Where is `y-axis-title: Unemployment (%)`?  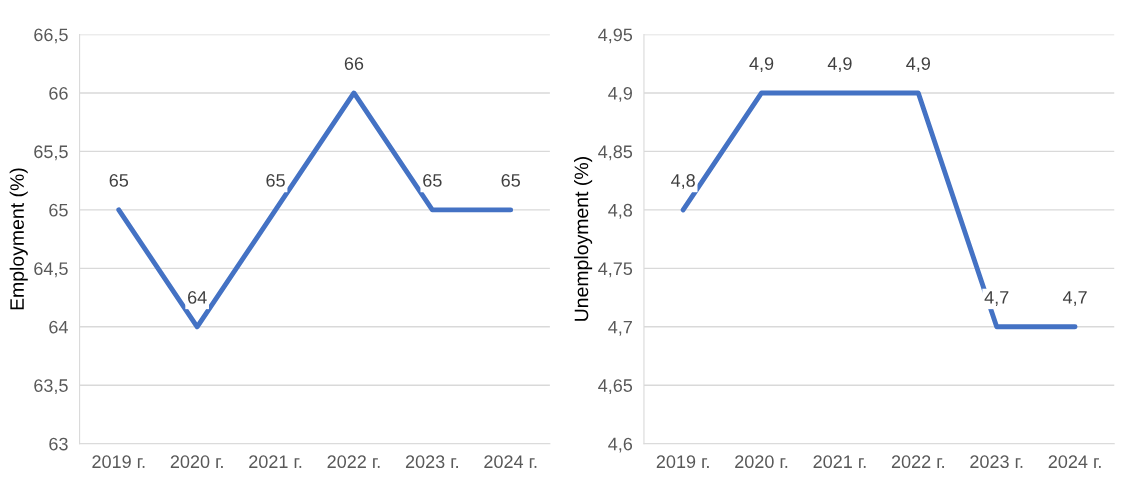
y-axis-title: Unemployment (%) is located at coordinates (583, 239).